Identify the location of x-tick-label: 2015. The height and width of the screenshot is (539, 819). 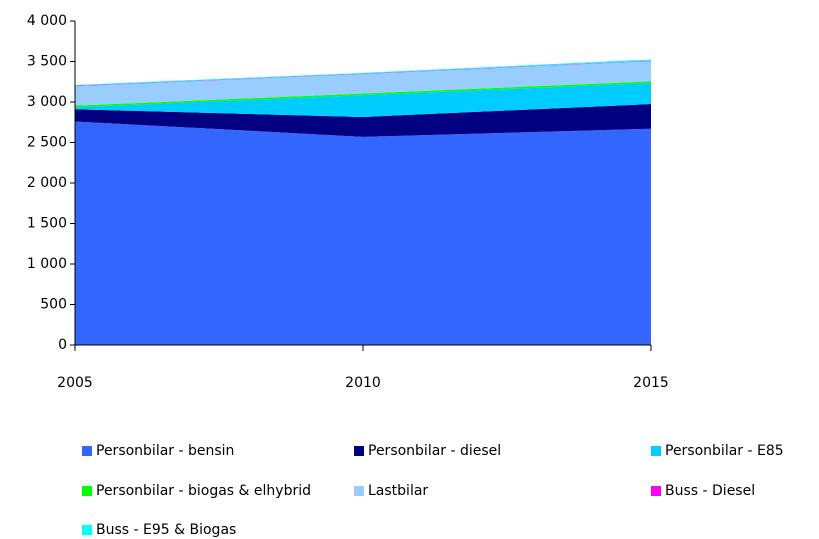
(651, 383).